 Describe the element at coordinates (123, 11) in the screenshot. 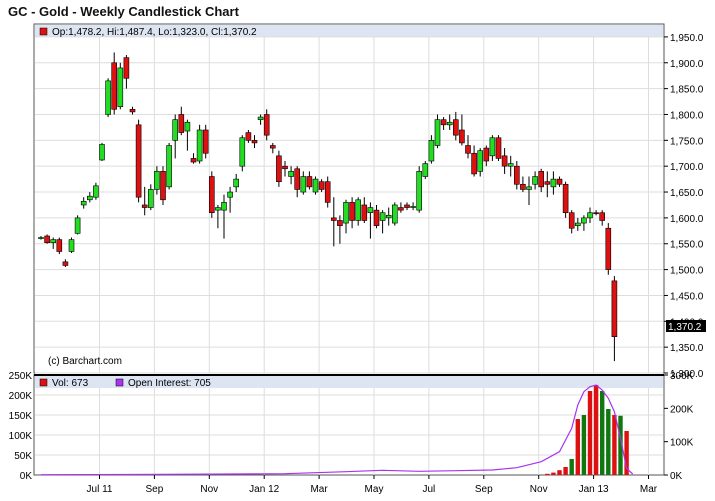

I see `chart-title: GC - Gold - Weekly Candlestick Chart` at that location.